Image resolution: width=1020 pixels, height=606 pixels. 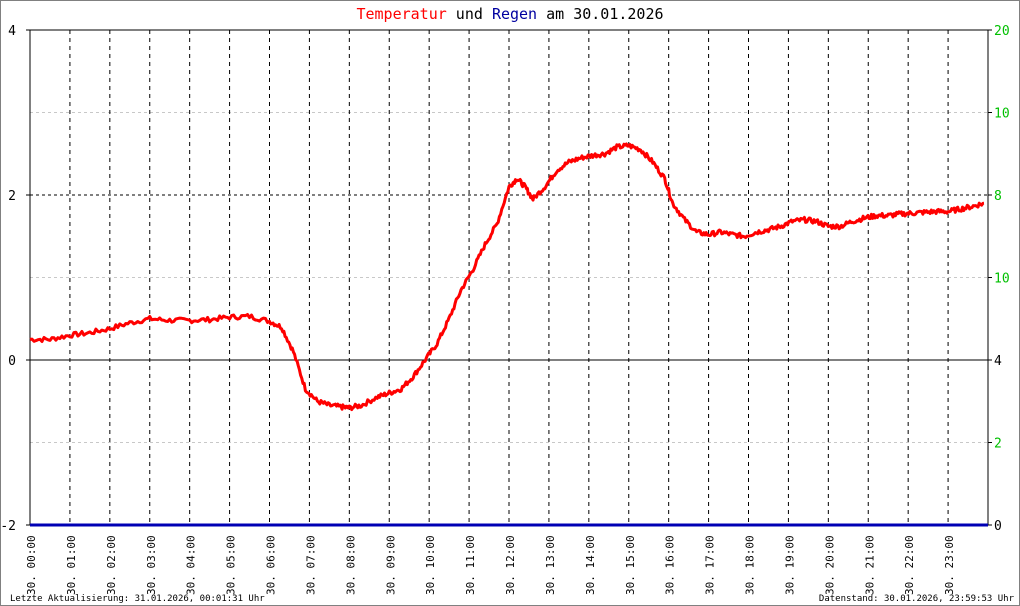 What do you see at coordinates (231, 565) in the screenshot?
I see `x-tick-label: 30. 05:00` at bounding box center [231, 565].